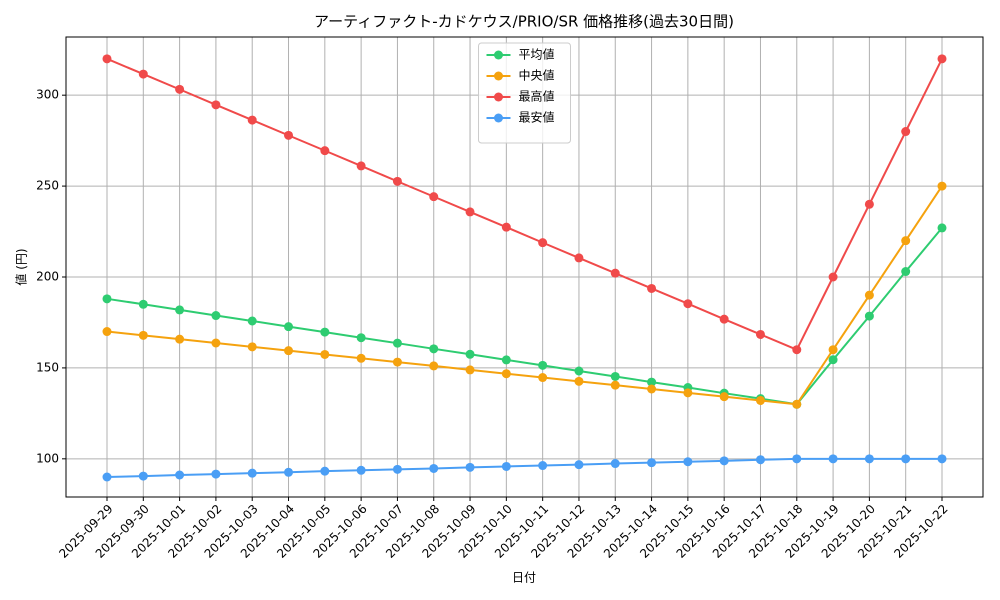 This screenshot has width=1000, height=600. I want to click on y-tick-label: 200, so click(47, 277).